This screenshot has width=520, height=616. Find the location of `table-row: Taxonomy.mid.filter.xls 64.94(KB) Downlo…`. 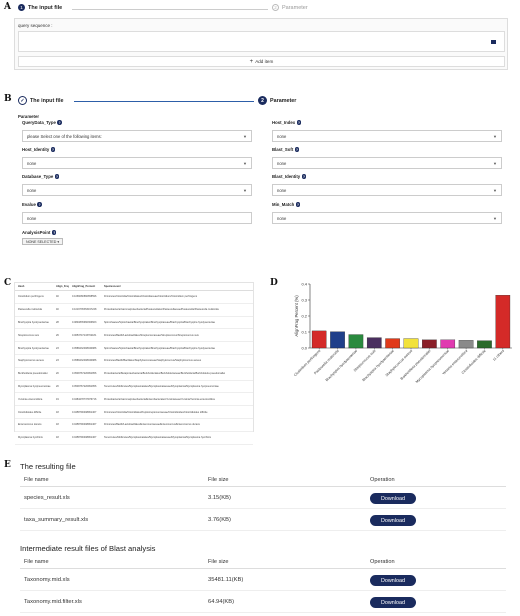

table-row: Taxonomy.mid.filter.xls 64.94(KB) Downlo… is located at coordinates (263, 603).